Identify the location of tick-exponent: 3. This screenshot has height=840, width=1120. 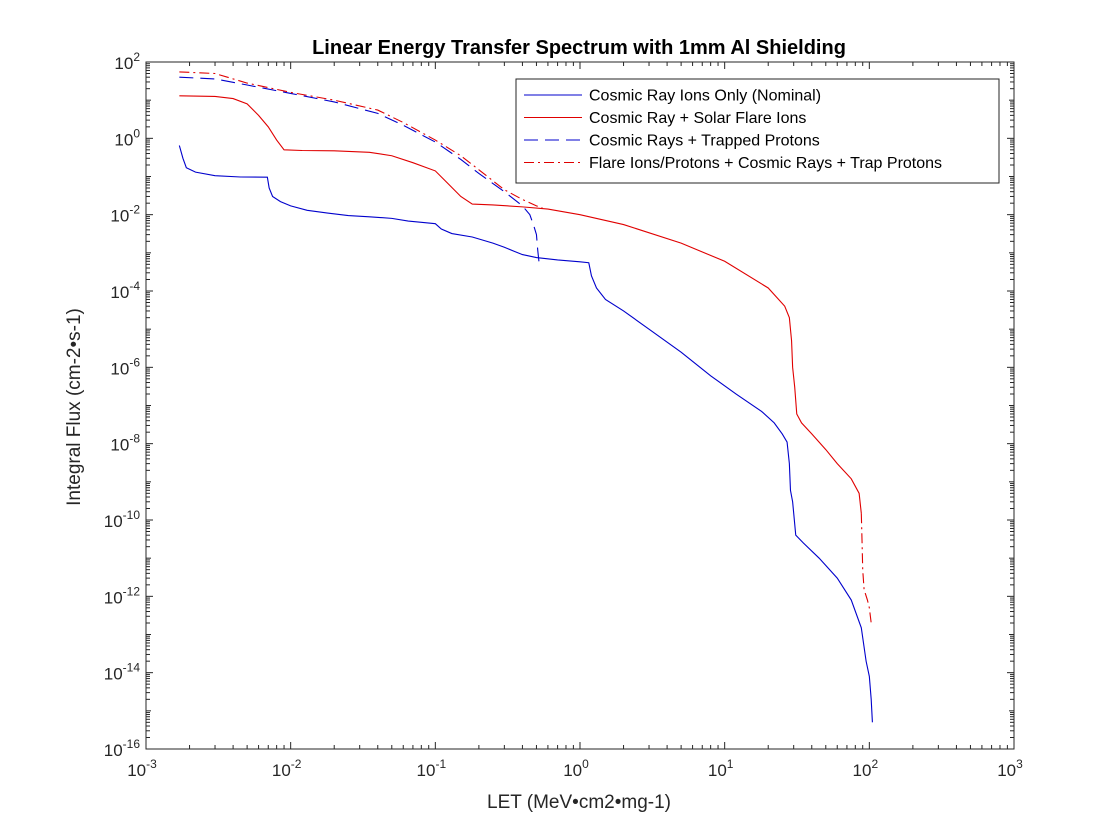
(1019, 764).